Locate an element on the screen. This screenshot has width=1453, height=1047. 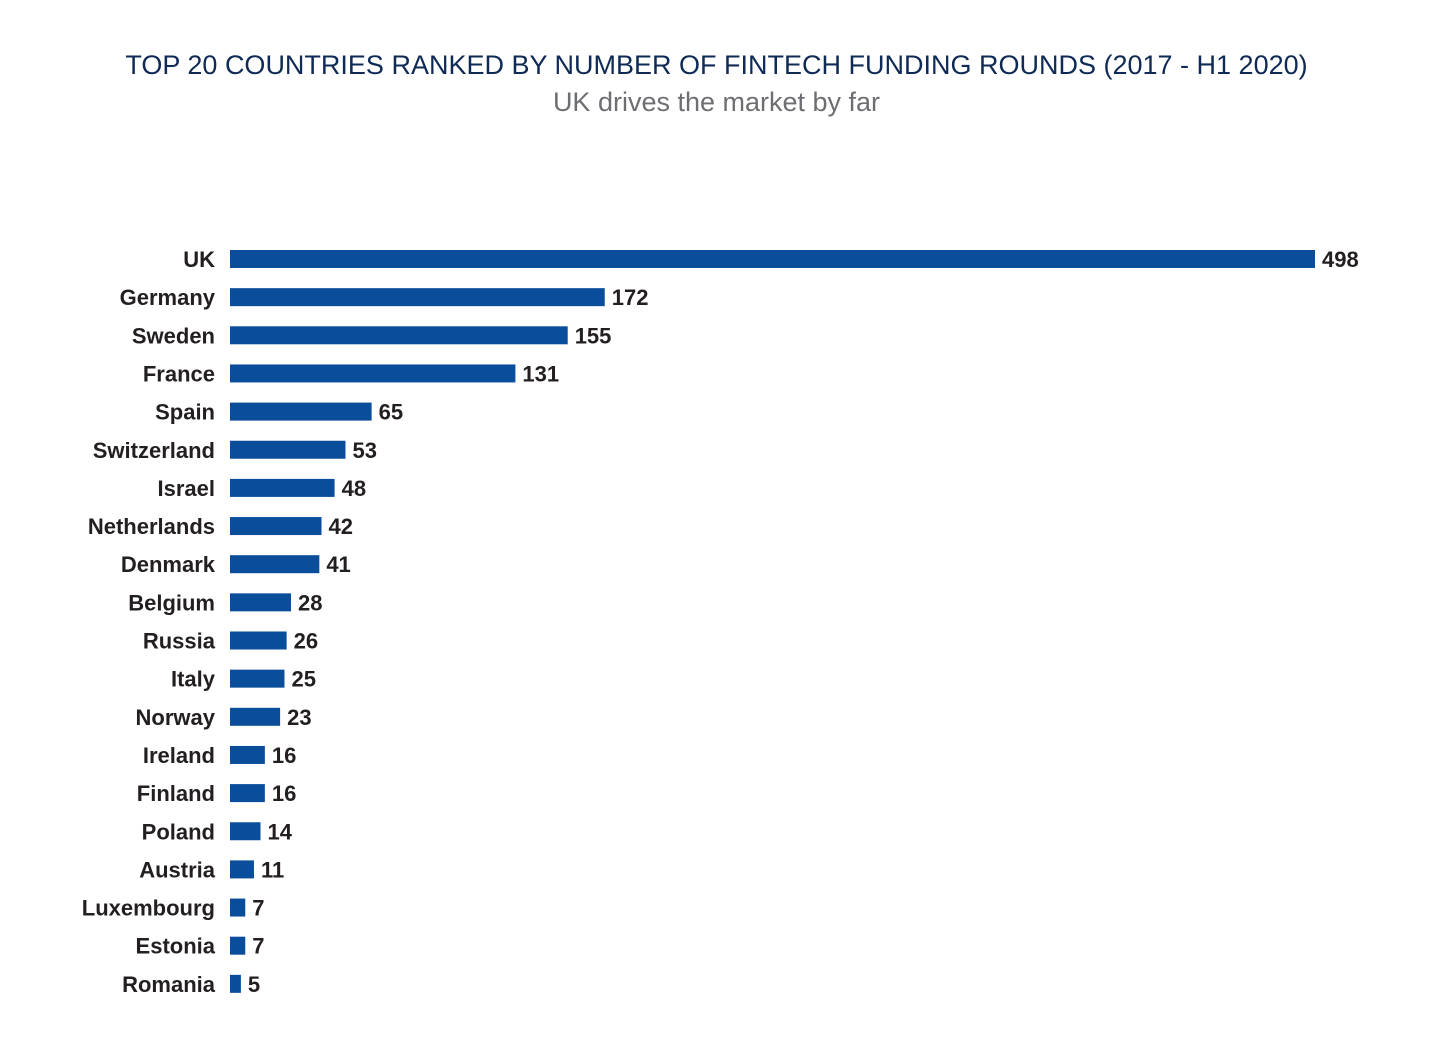
category-label: UK is located at coordinates (199, 259).